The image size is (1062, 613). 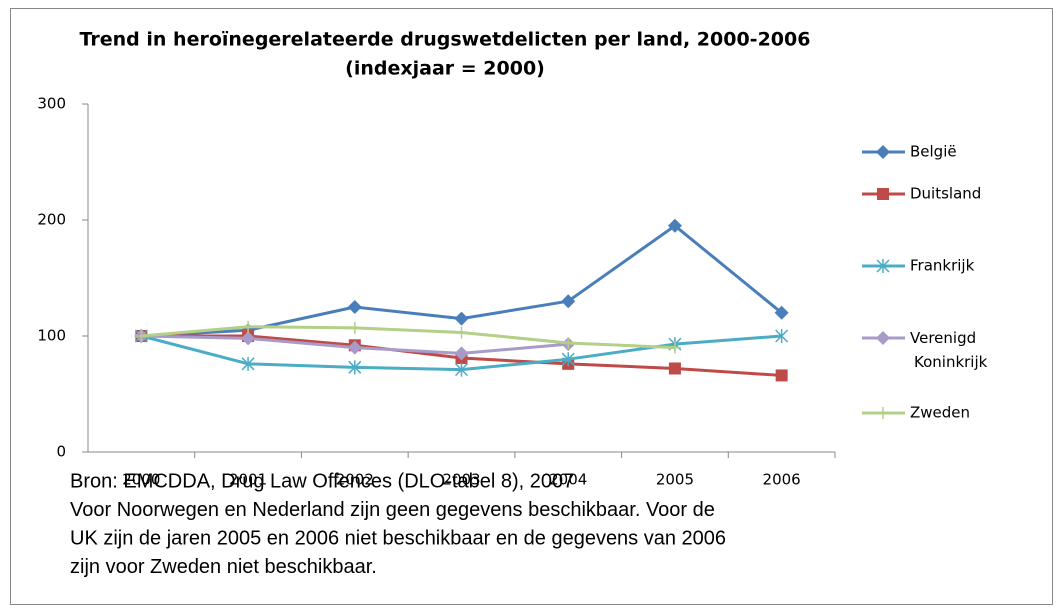 What do you see at coordinates (248, 480) in the screenshot?
I see `x-tick-label: 2001` at bounding box center [248, 480].